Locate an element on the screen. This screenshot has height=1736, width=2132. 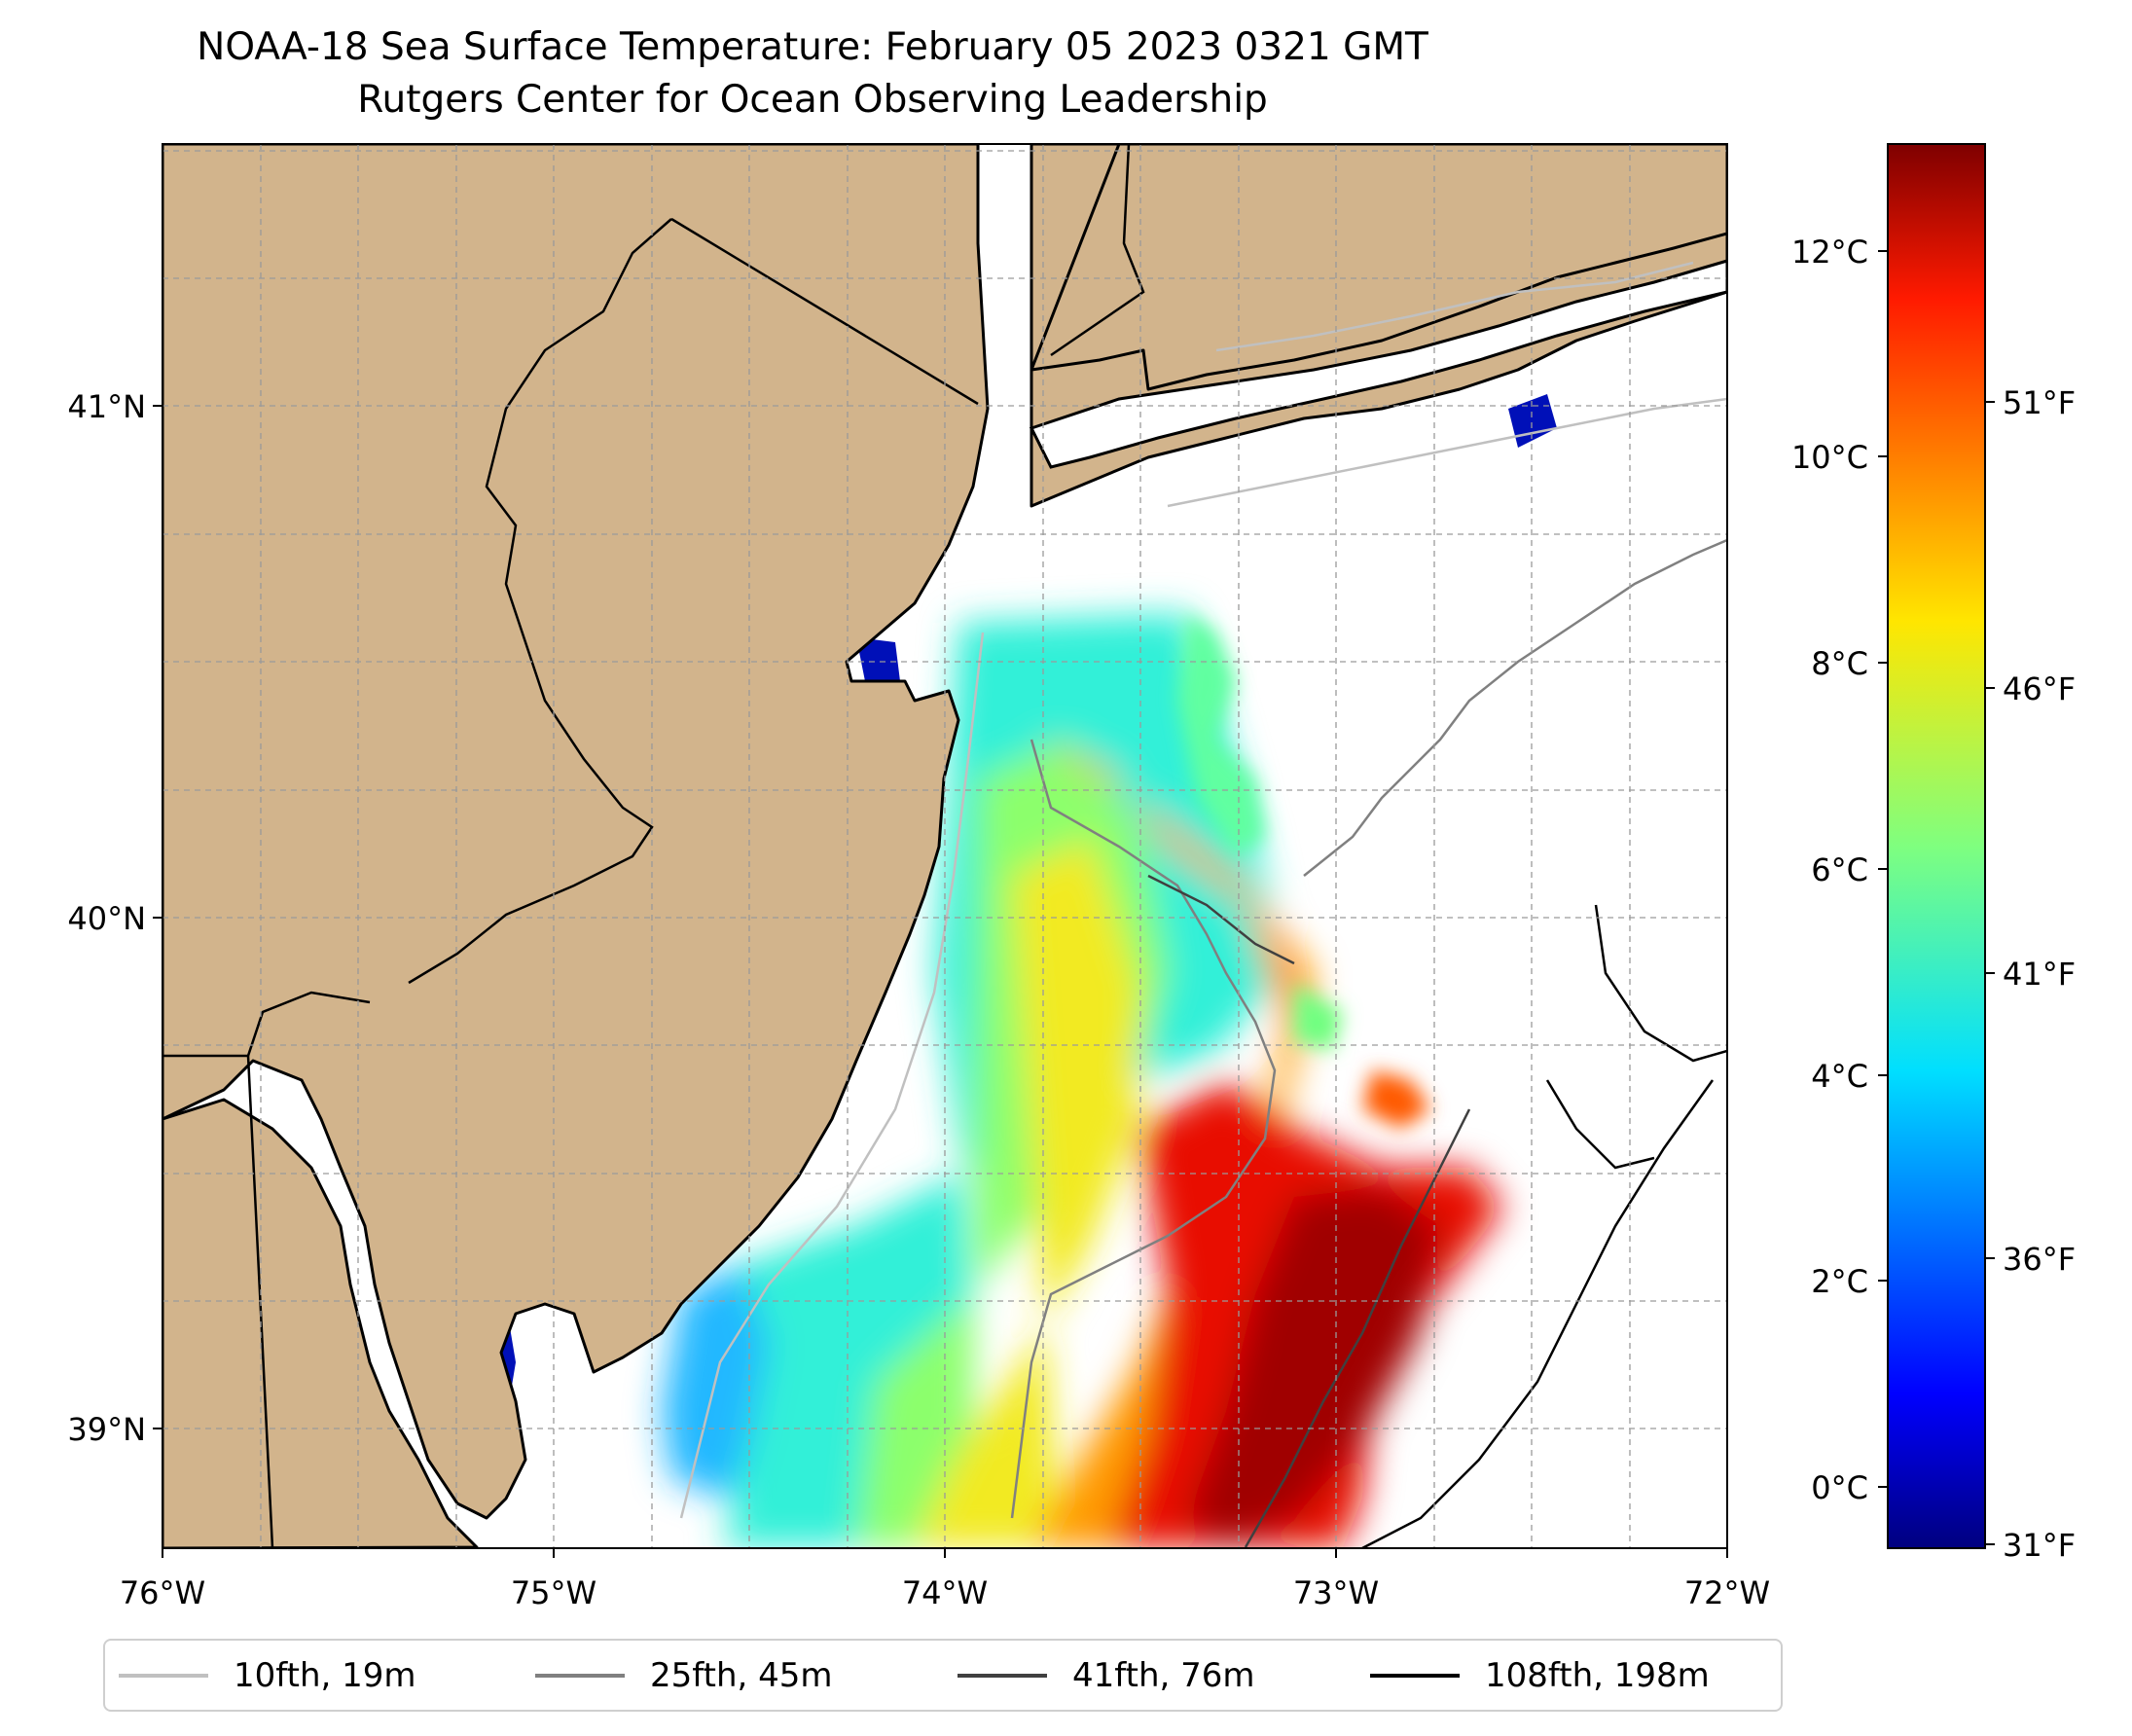
colorbar-celsius-label: 6°C is located at coordinates (1840, 870).